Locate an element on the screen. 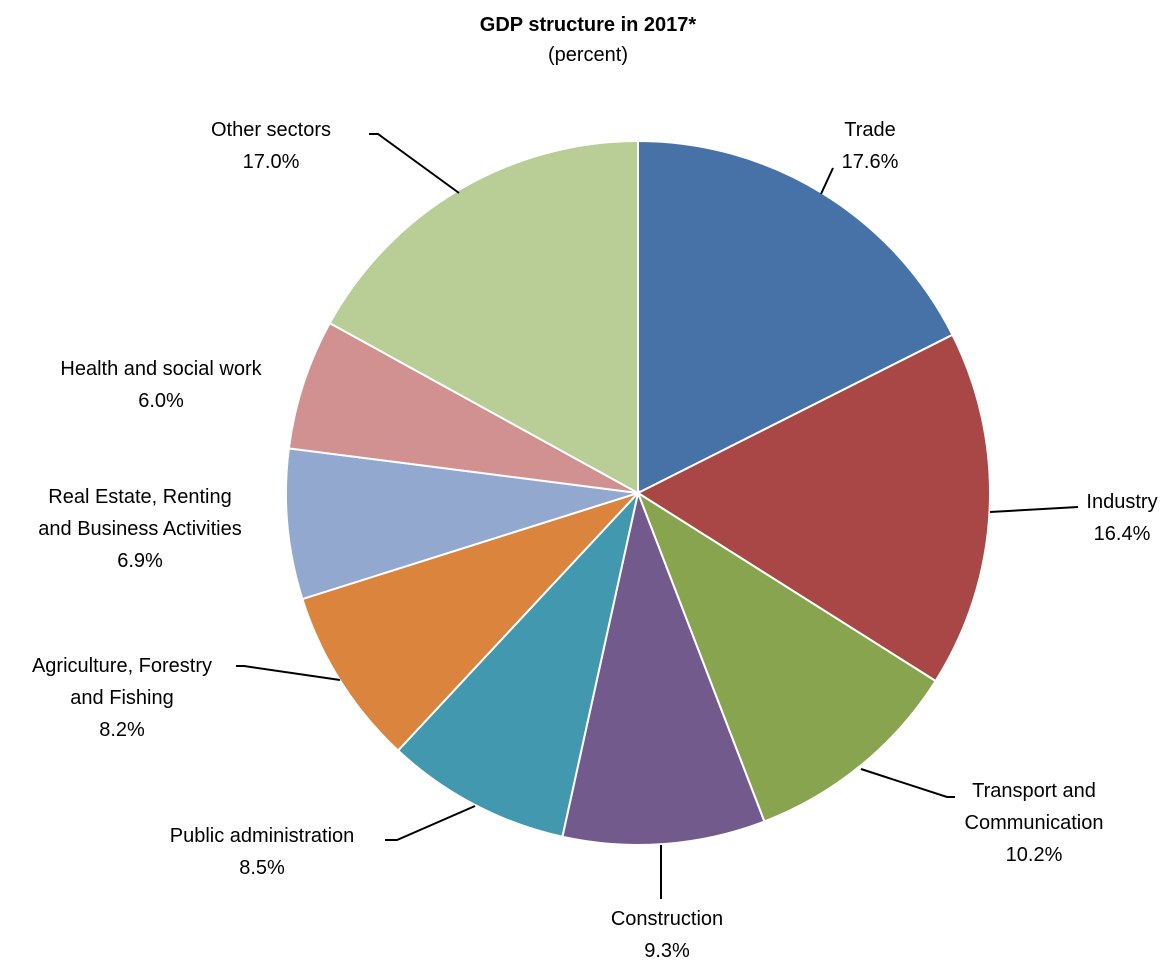 This screenshot has height=960, width=1176. pie-slice-health-and-social-work is located at coordinates (463, 407).